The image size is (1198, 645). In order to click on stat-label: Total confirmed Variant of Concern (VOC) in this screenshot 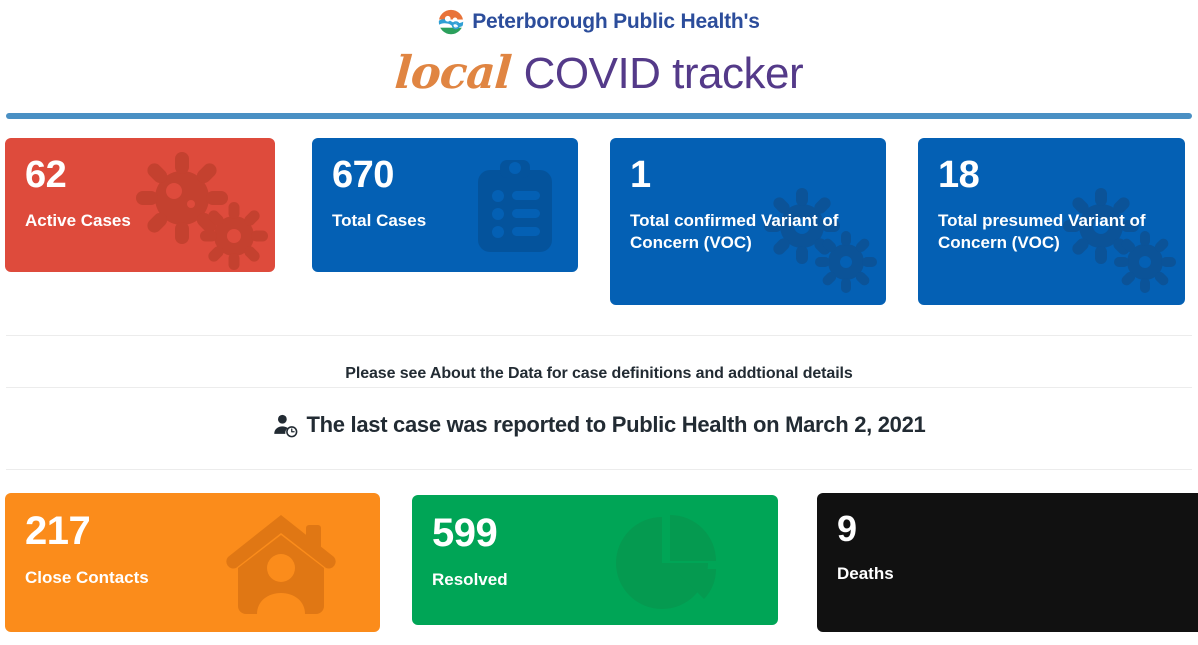, I will do `click(734, 231)`.